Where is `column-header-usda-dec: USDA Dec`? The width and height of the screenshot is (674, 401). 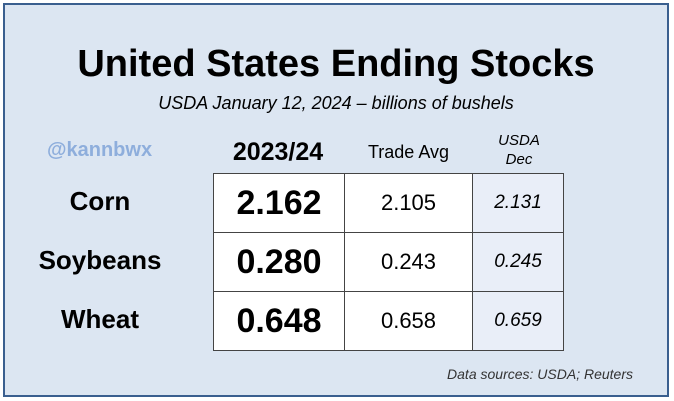
column-header-usda-dec: USDA Dec is located at coordinates (519, 150).